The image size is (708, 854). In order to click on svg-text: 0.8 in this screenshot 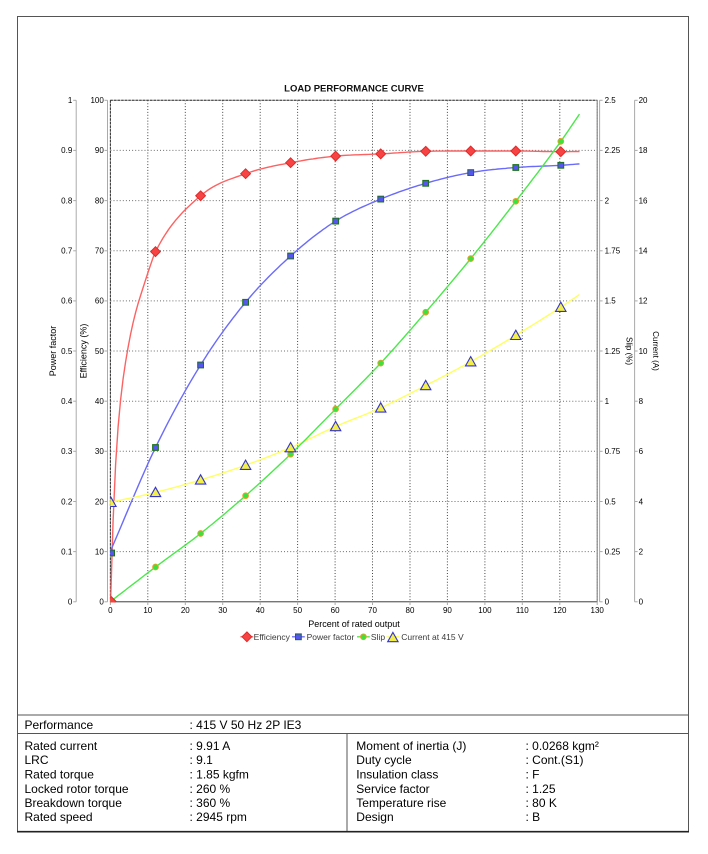, I will do `click(67, 200)`.